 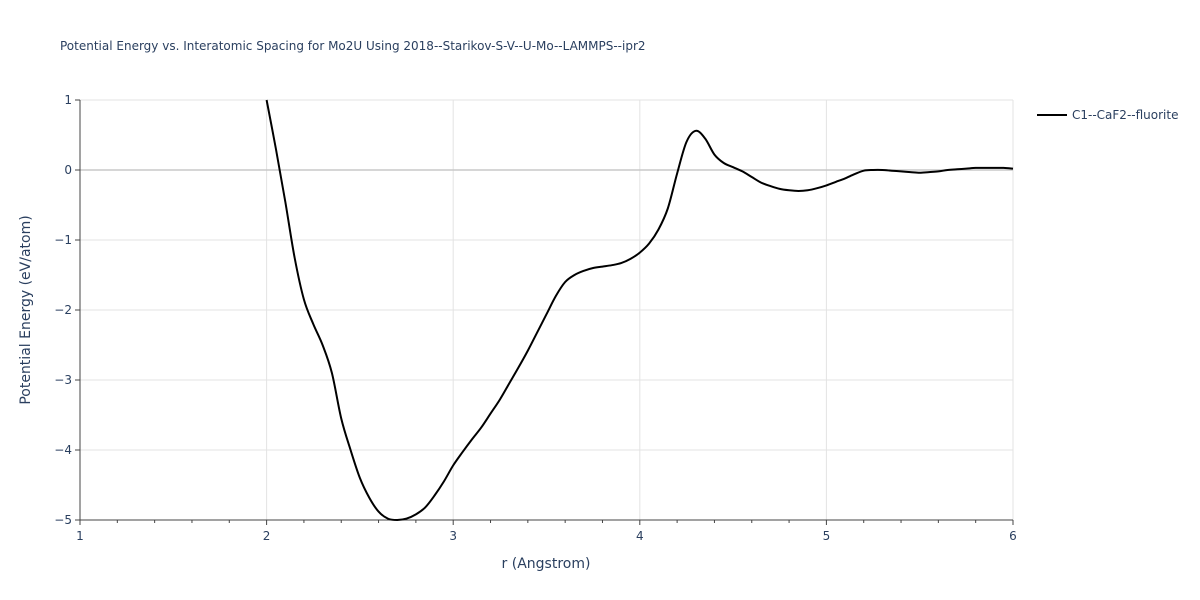 I want to click on x-tick-label: 1, so click(x=80, y=536).